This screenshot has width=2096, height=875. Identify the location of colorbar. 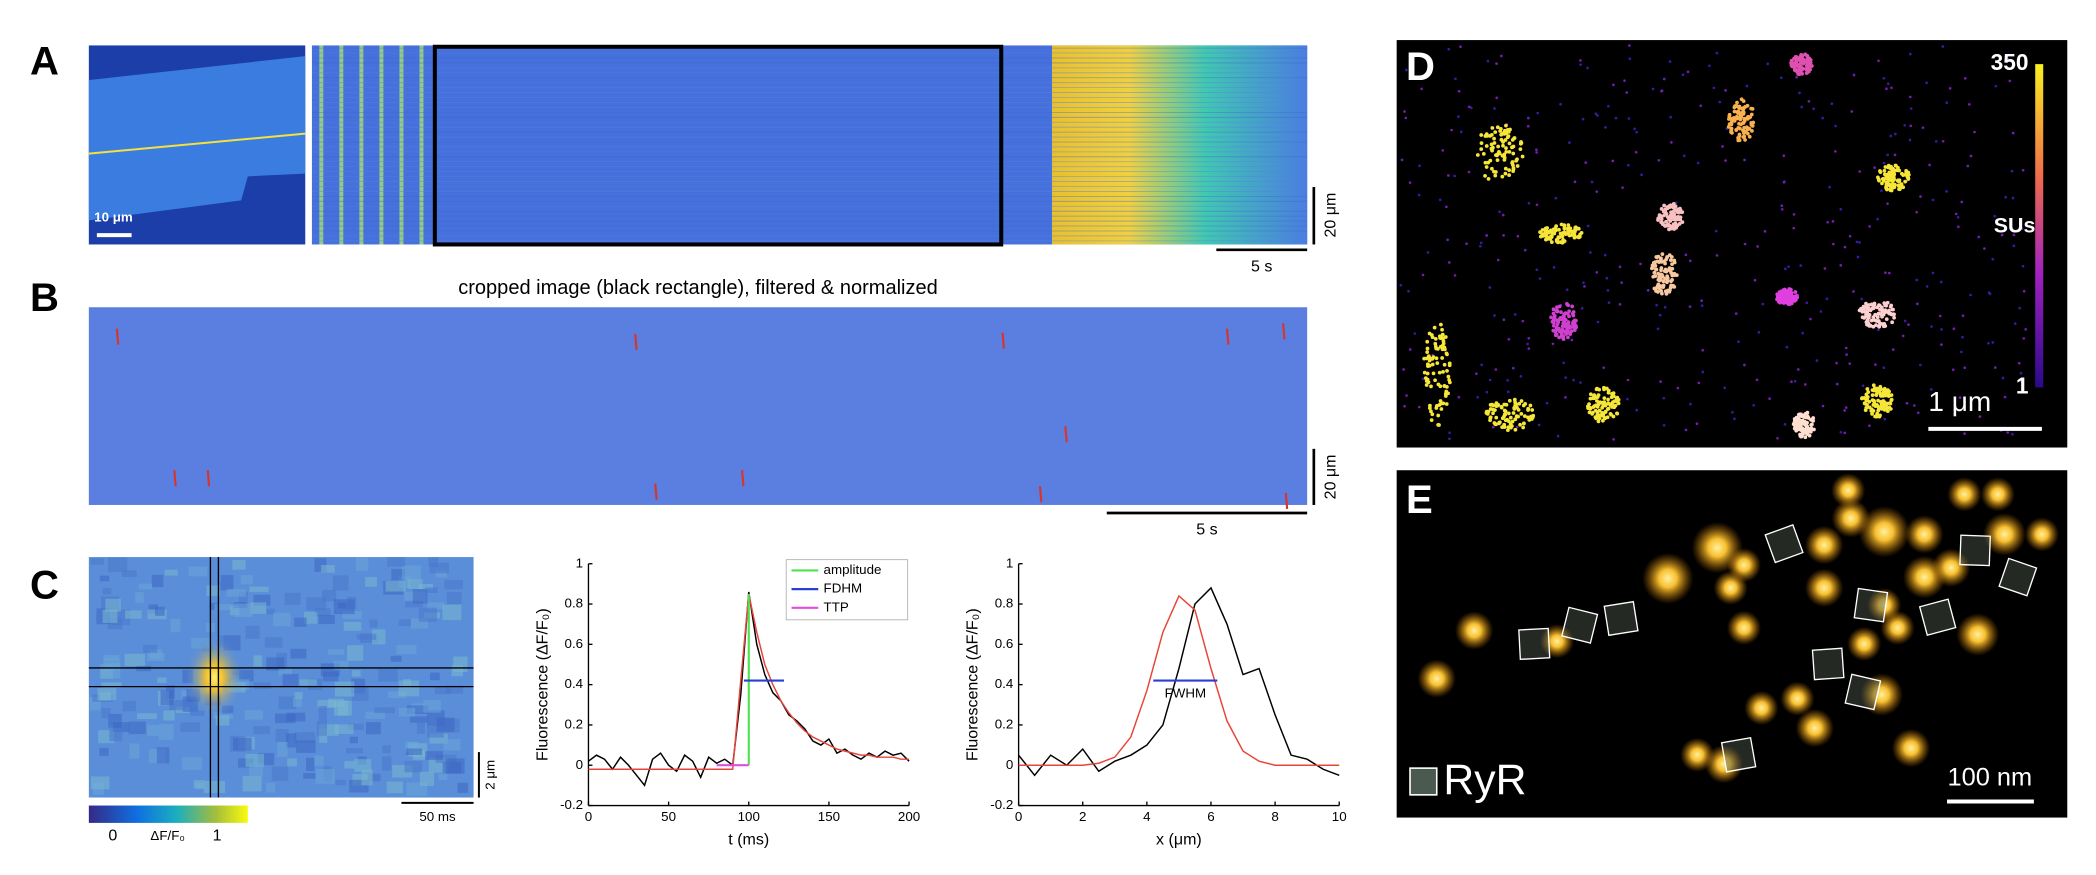
(2039, 226).